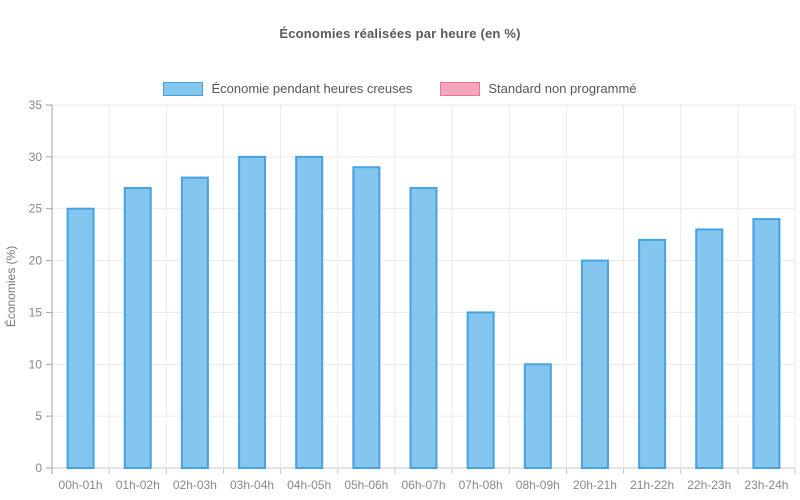 This screenshot has width=800, height=500. Describe the element at coordinates (138, 485) in the screenshot. I see `x-tick-label: 01h-02h` at that location.